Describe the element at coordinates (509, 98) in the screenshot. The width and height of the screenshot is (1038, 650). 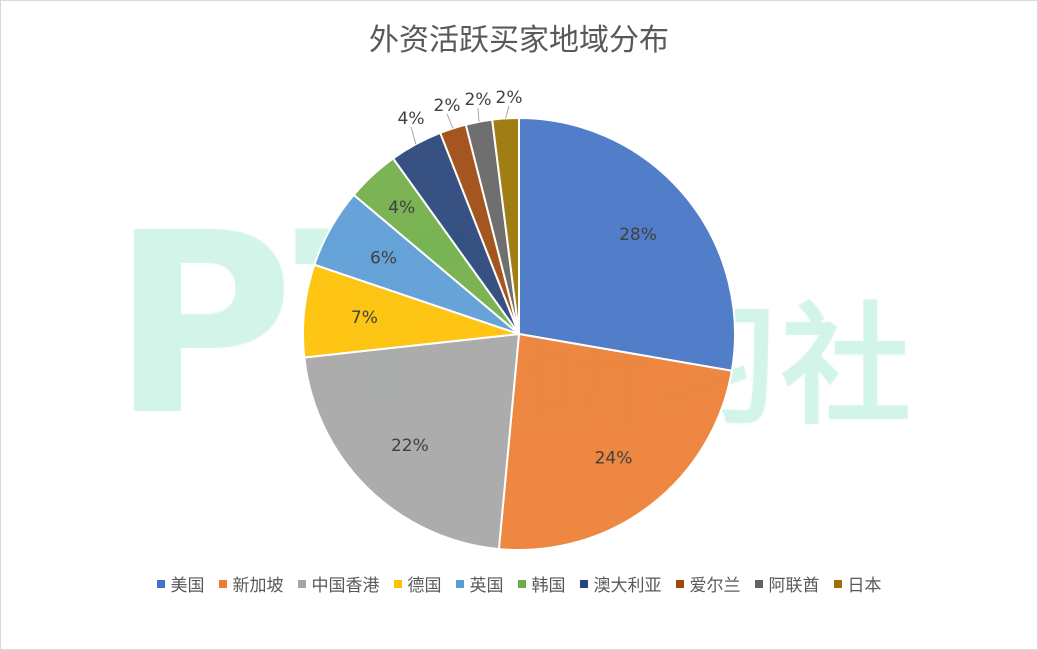
I see `data-label-9: 2%` at that location.